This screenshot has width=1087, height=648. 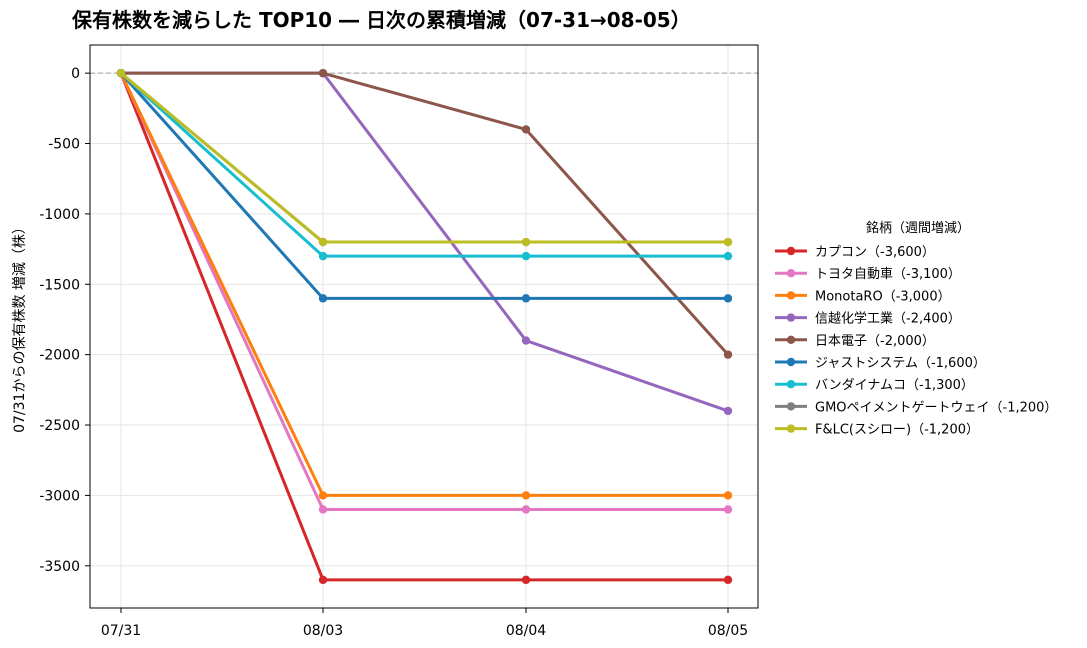 I want to click on y-axis: 0 -500 -1000 -1500 -2000 -2500 -3000 -3500, so click(x=64, y=320).